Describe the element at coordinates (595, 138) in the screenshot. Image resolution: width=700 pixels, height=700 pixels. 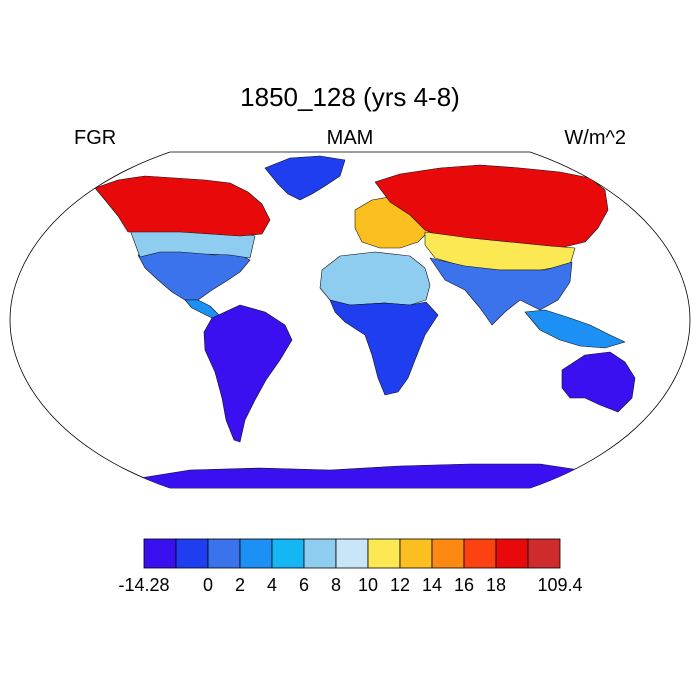
I see `units-label: W/m^2` at that location.